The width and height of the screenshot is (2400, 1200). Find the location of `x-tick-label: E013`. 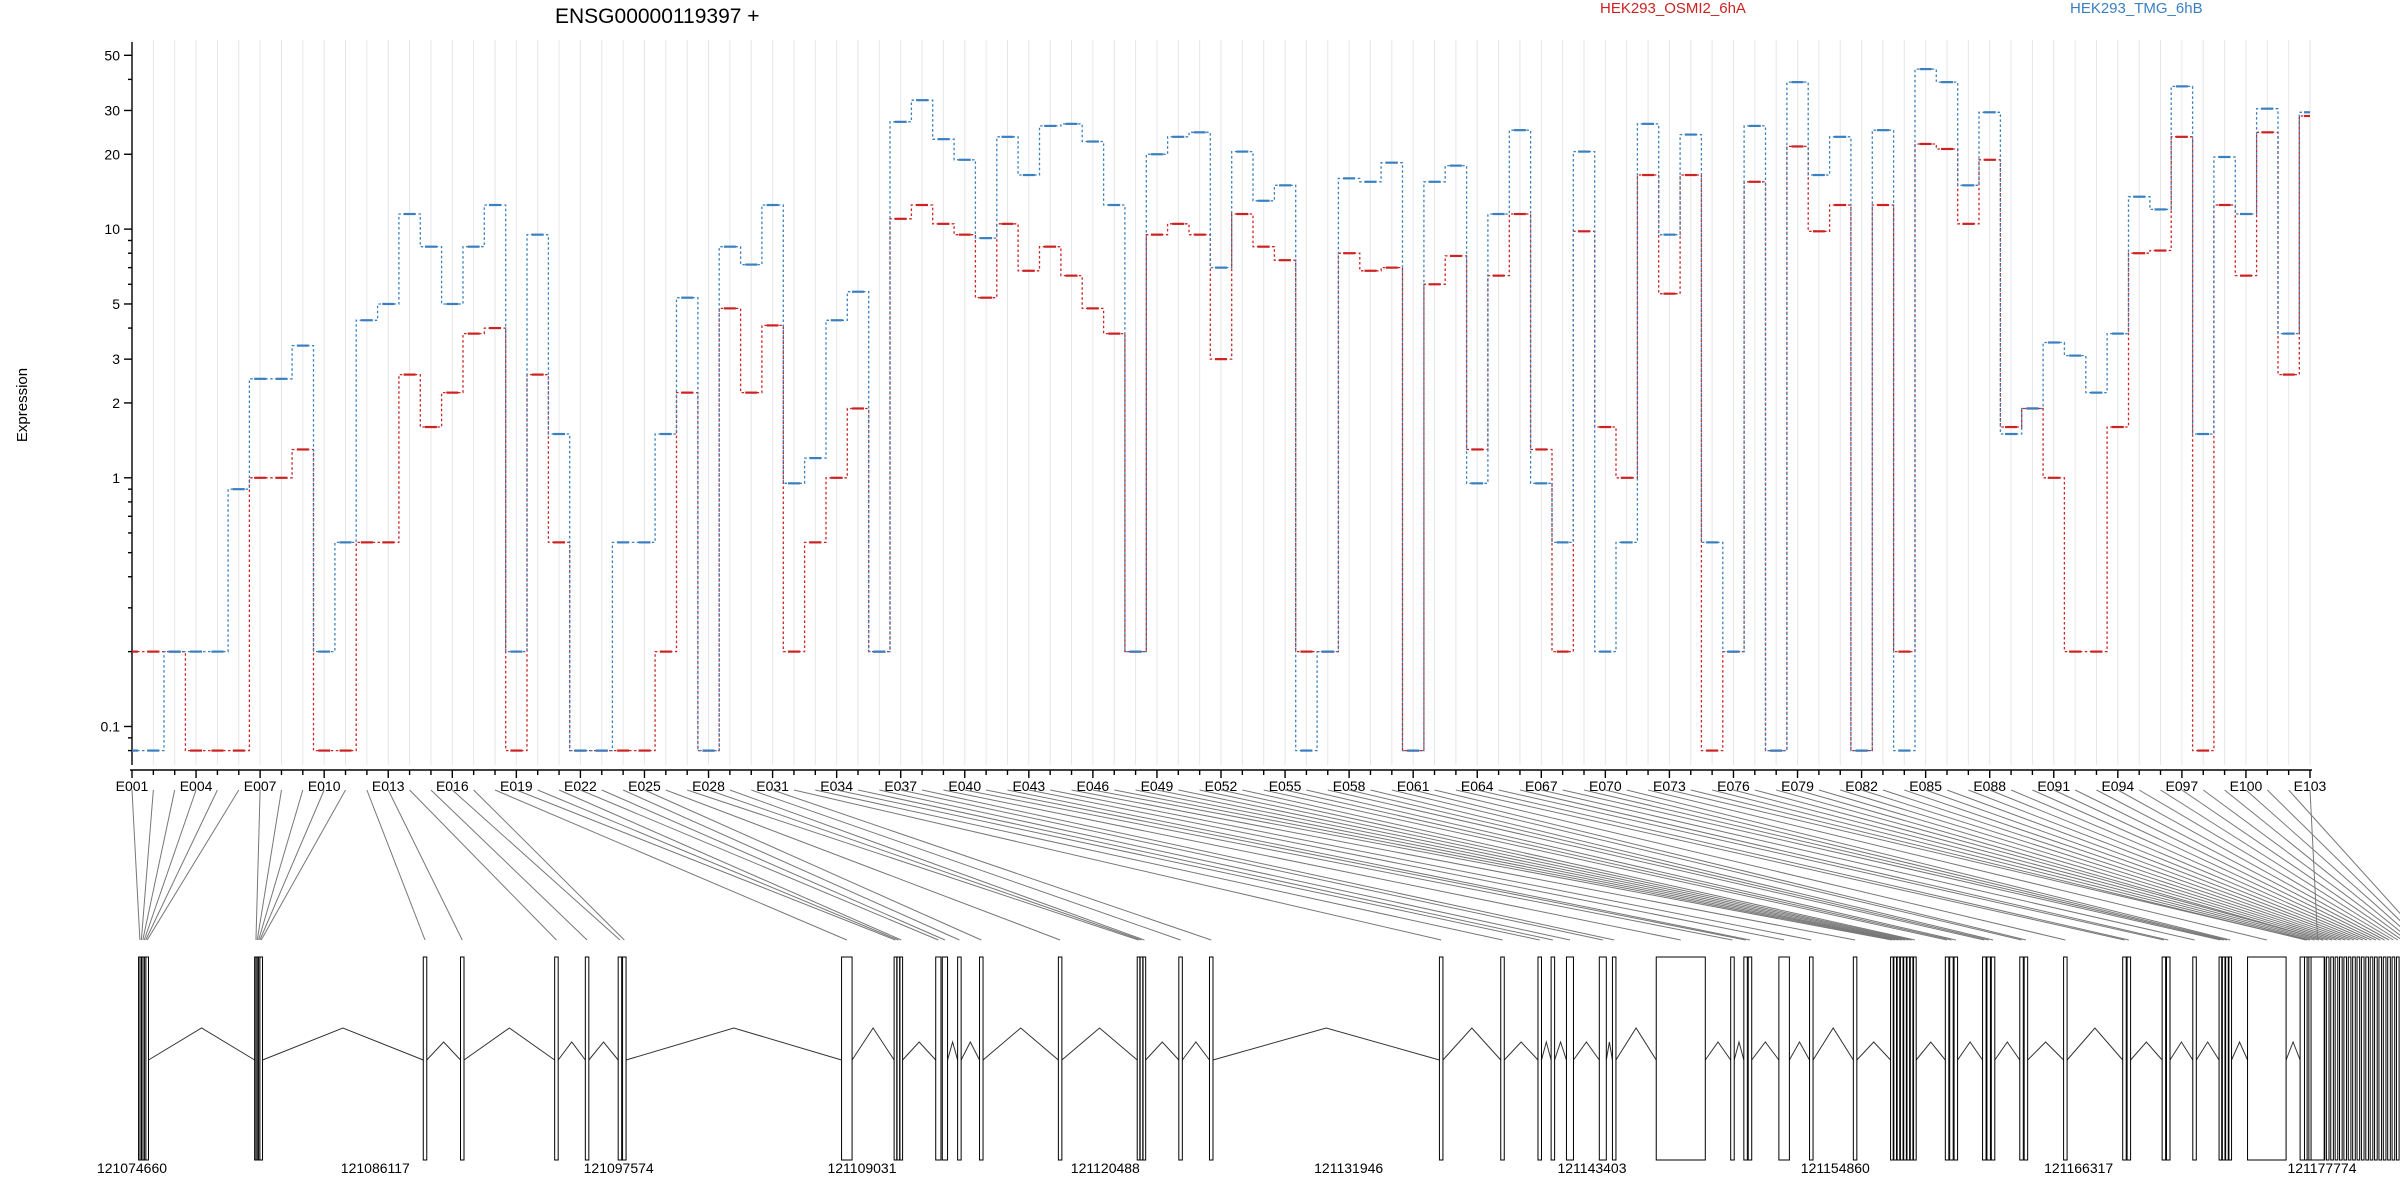

x-tick-label: E013 is located at coordinates (388, 786).